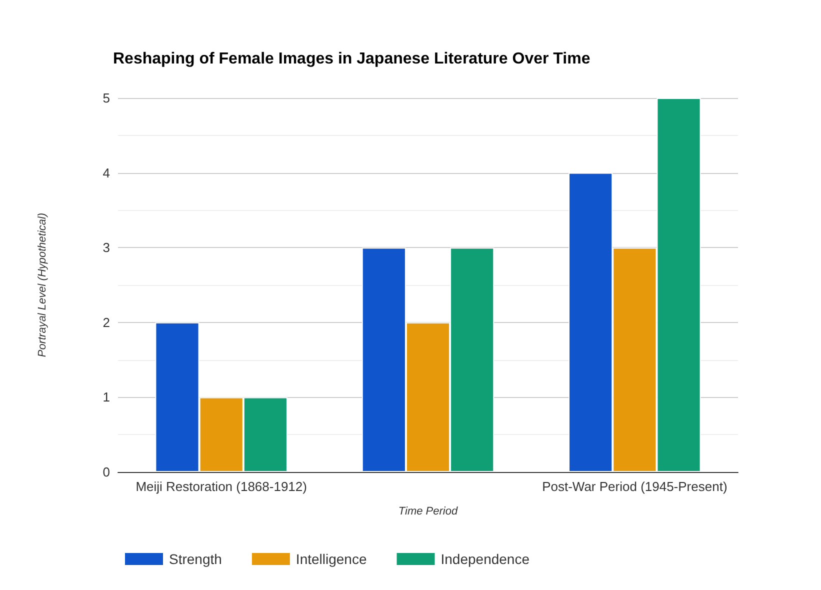  What do you see at coordinates (331, 559) in the screenshot?
I see `legend-label: Intelligence` at bounding box center [331, 559].